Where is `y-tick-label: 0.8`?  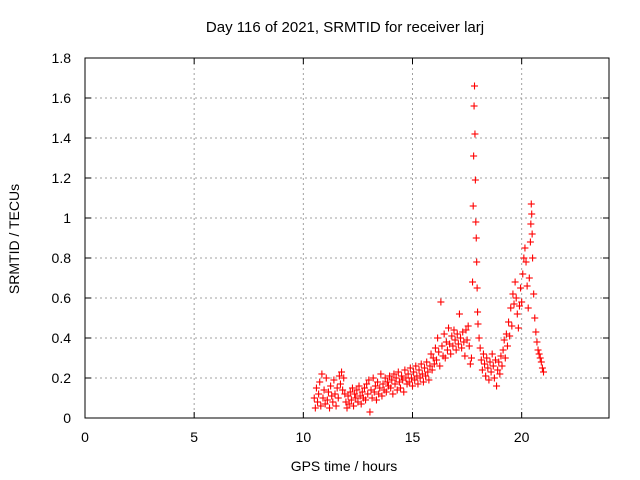 y-tick-label: 0.8 is located at coordinates (62, 258).